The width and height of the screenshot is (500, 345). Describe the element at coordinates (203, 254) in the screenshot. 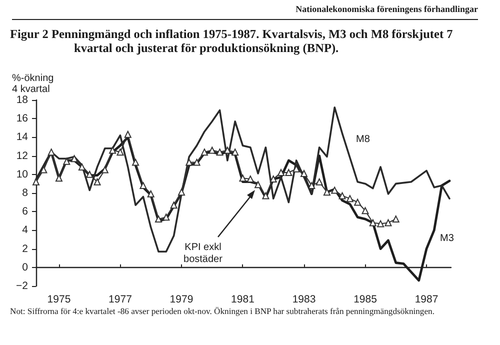

I see `text: KPI exkl bostäder` at that location.